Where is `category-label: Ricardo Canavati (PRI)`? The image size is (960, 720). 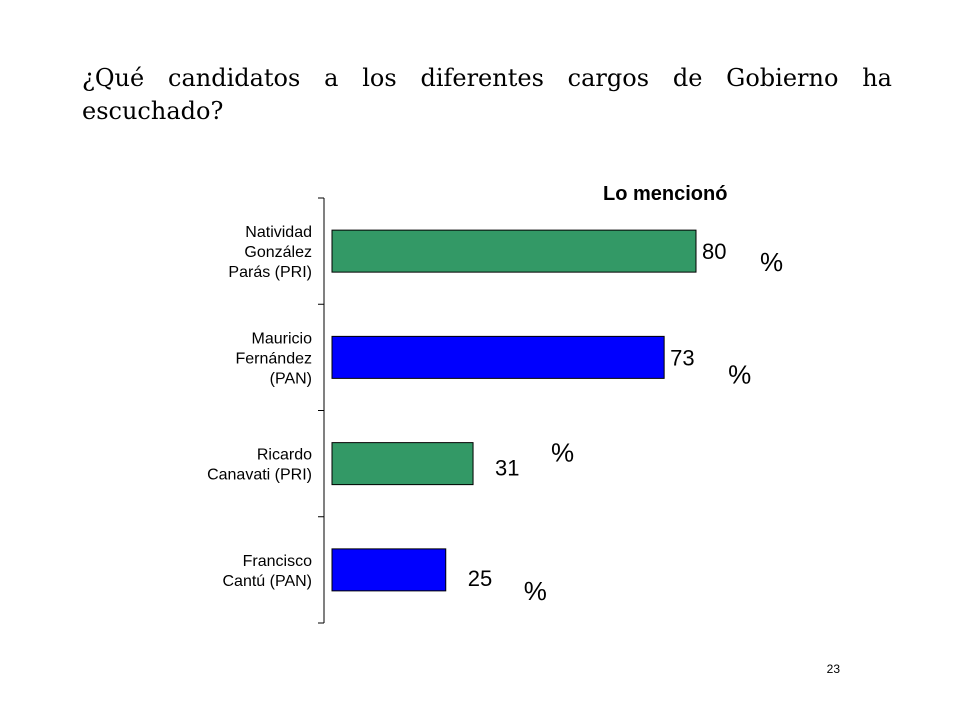
category-label: Ricardo Canavati (PRI) is located at coordinates (259, 465).